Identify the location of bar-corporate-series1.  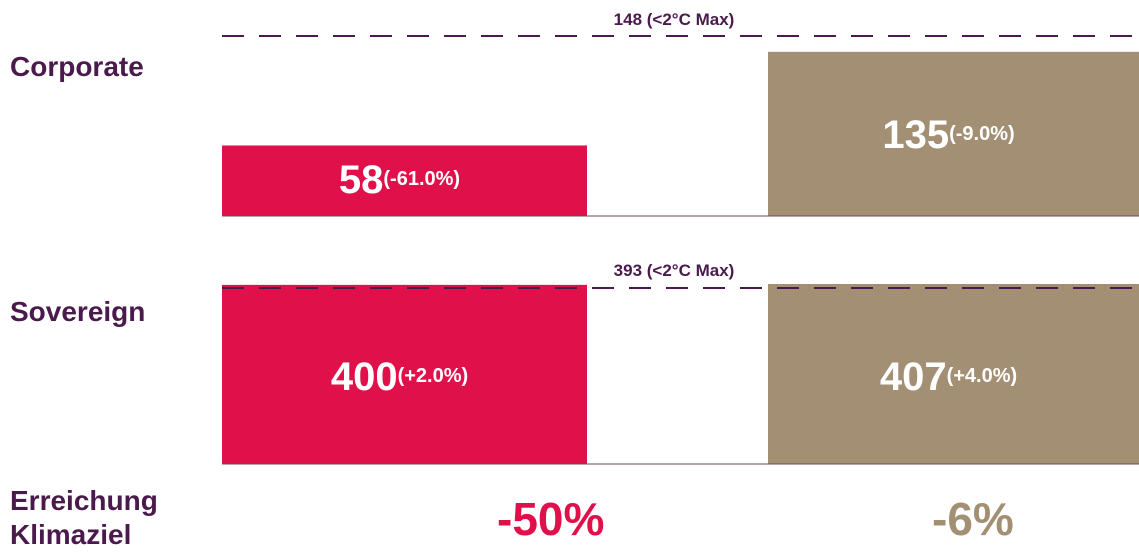
(404, 180).